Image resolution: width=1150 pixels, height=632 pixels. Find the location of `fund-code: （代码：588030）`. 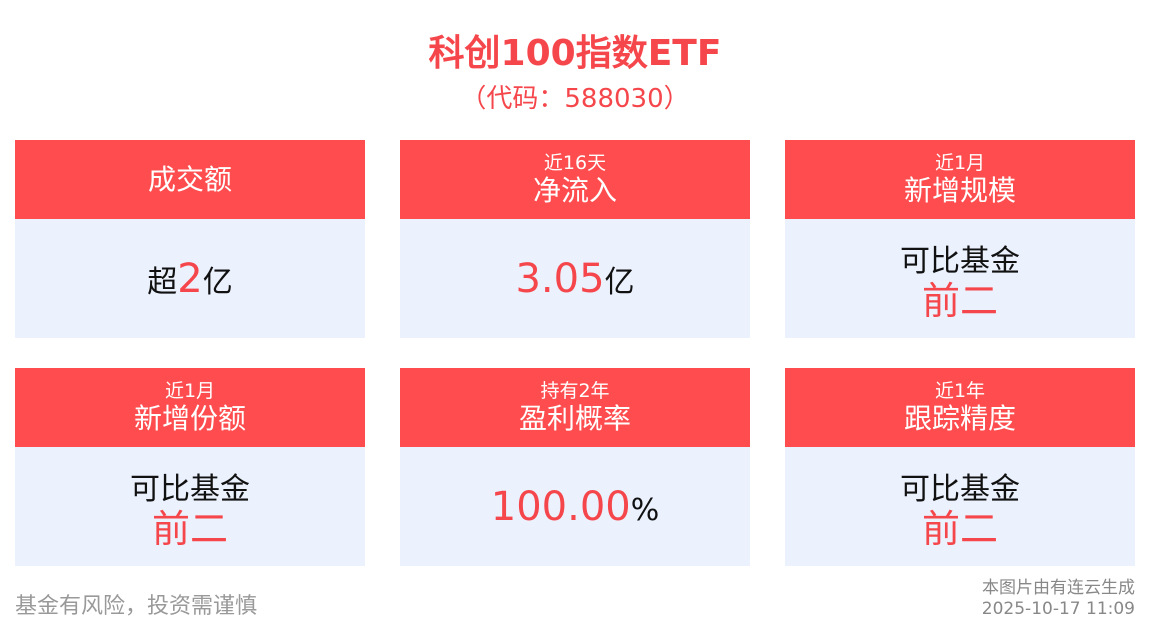

fund-code: （代码：588030） is located at coordinates (575, 99).